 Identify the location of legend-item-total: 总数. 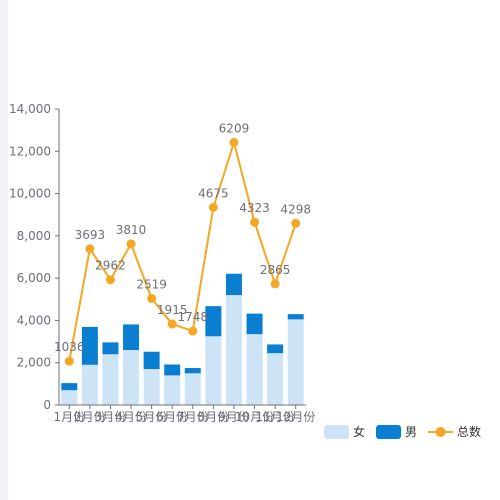
(454, 431).